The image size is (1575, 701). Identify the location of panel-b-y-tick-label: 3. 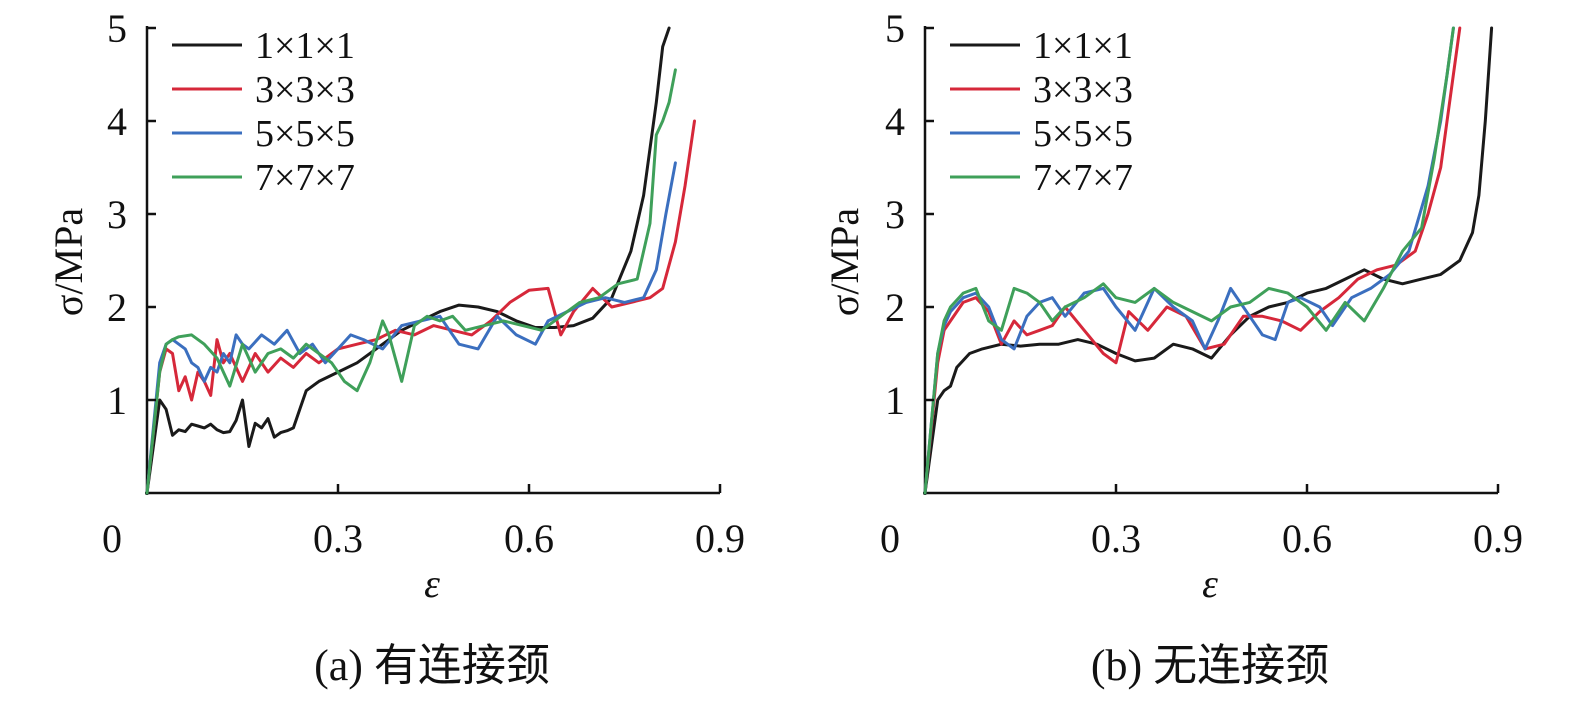
(895, 214).